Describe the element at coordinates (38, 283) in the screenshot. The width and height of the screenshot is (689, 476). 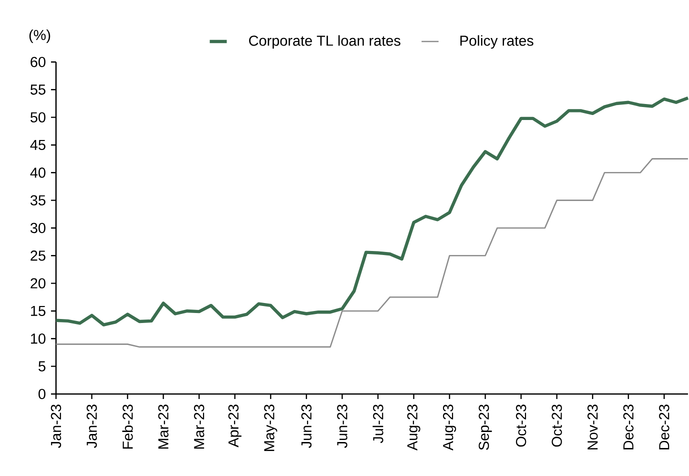
I see `y-tick-label: 20` at that location.